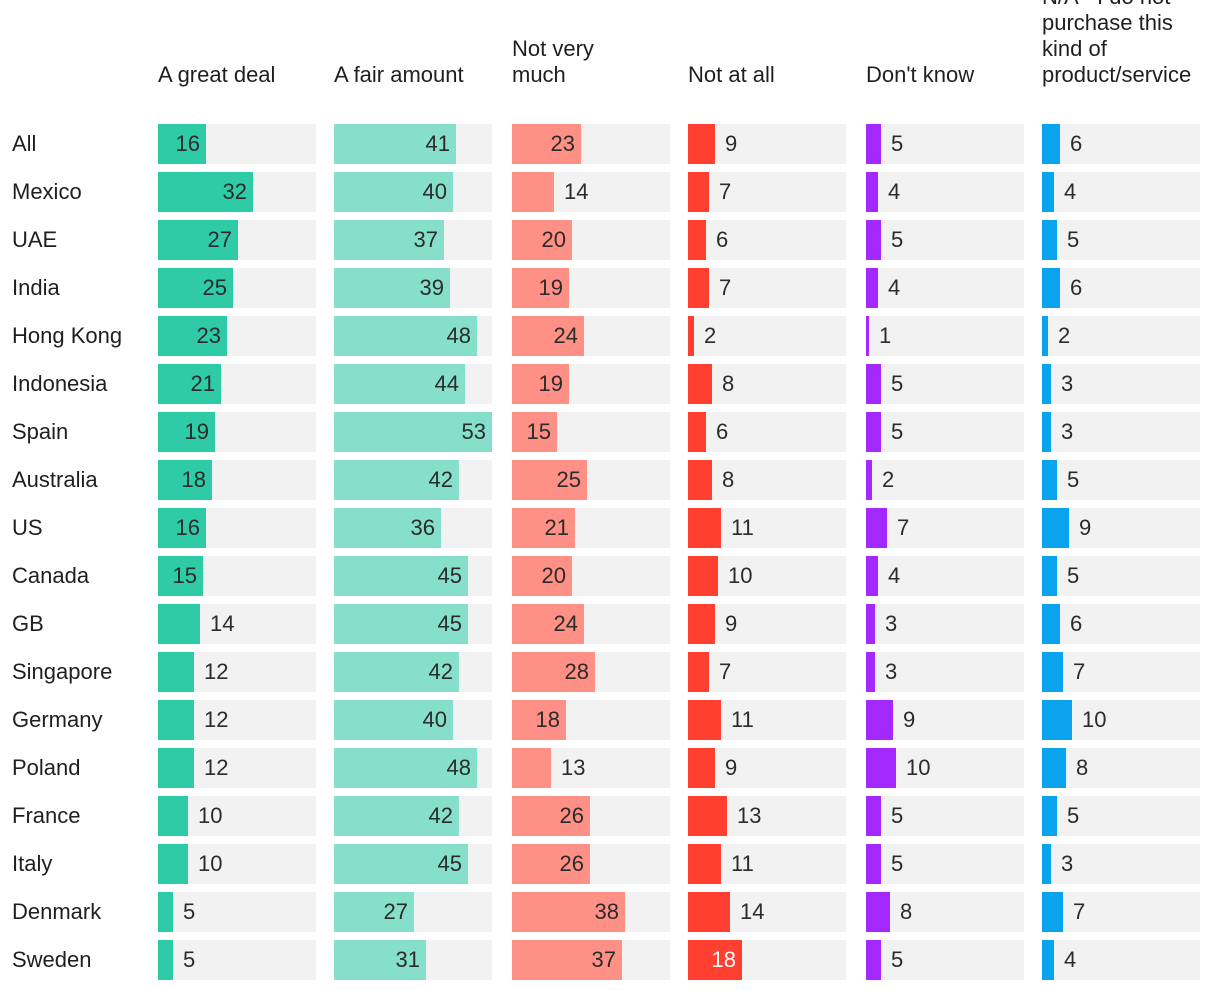 Image resolution: width=1220 pixels, height=990 pixels. I want to click on row-label: US, so click(27, 527).